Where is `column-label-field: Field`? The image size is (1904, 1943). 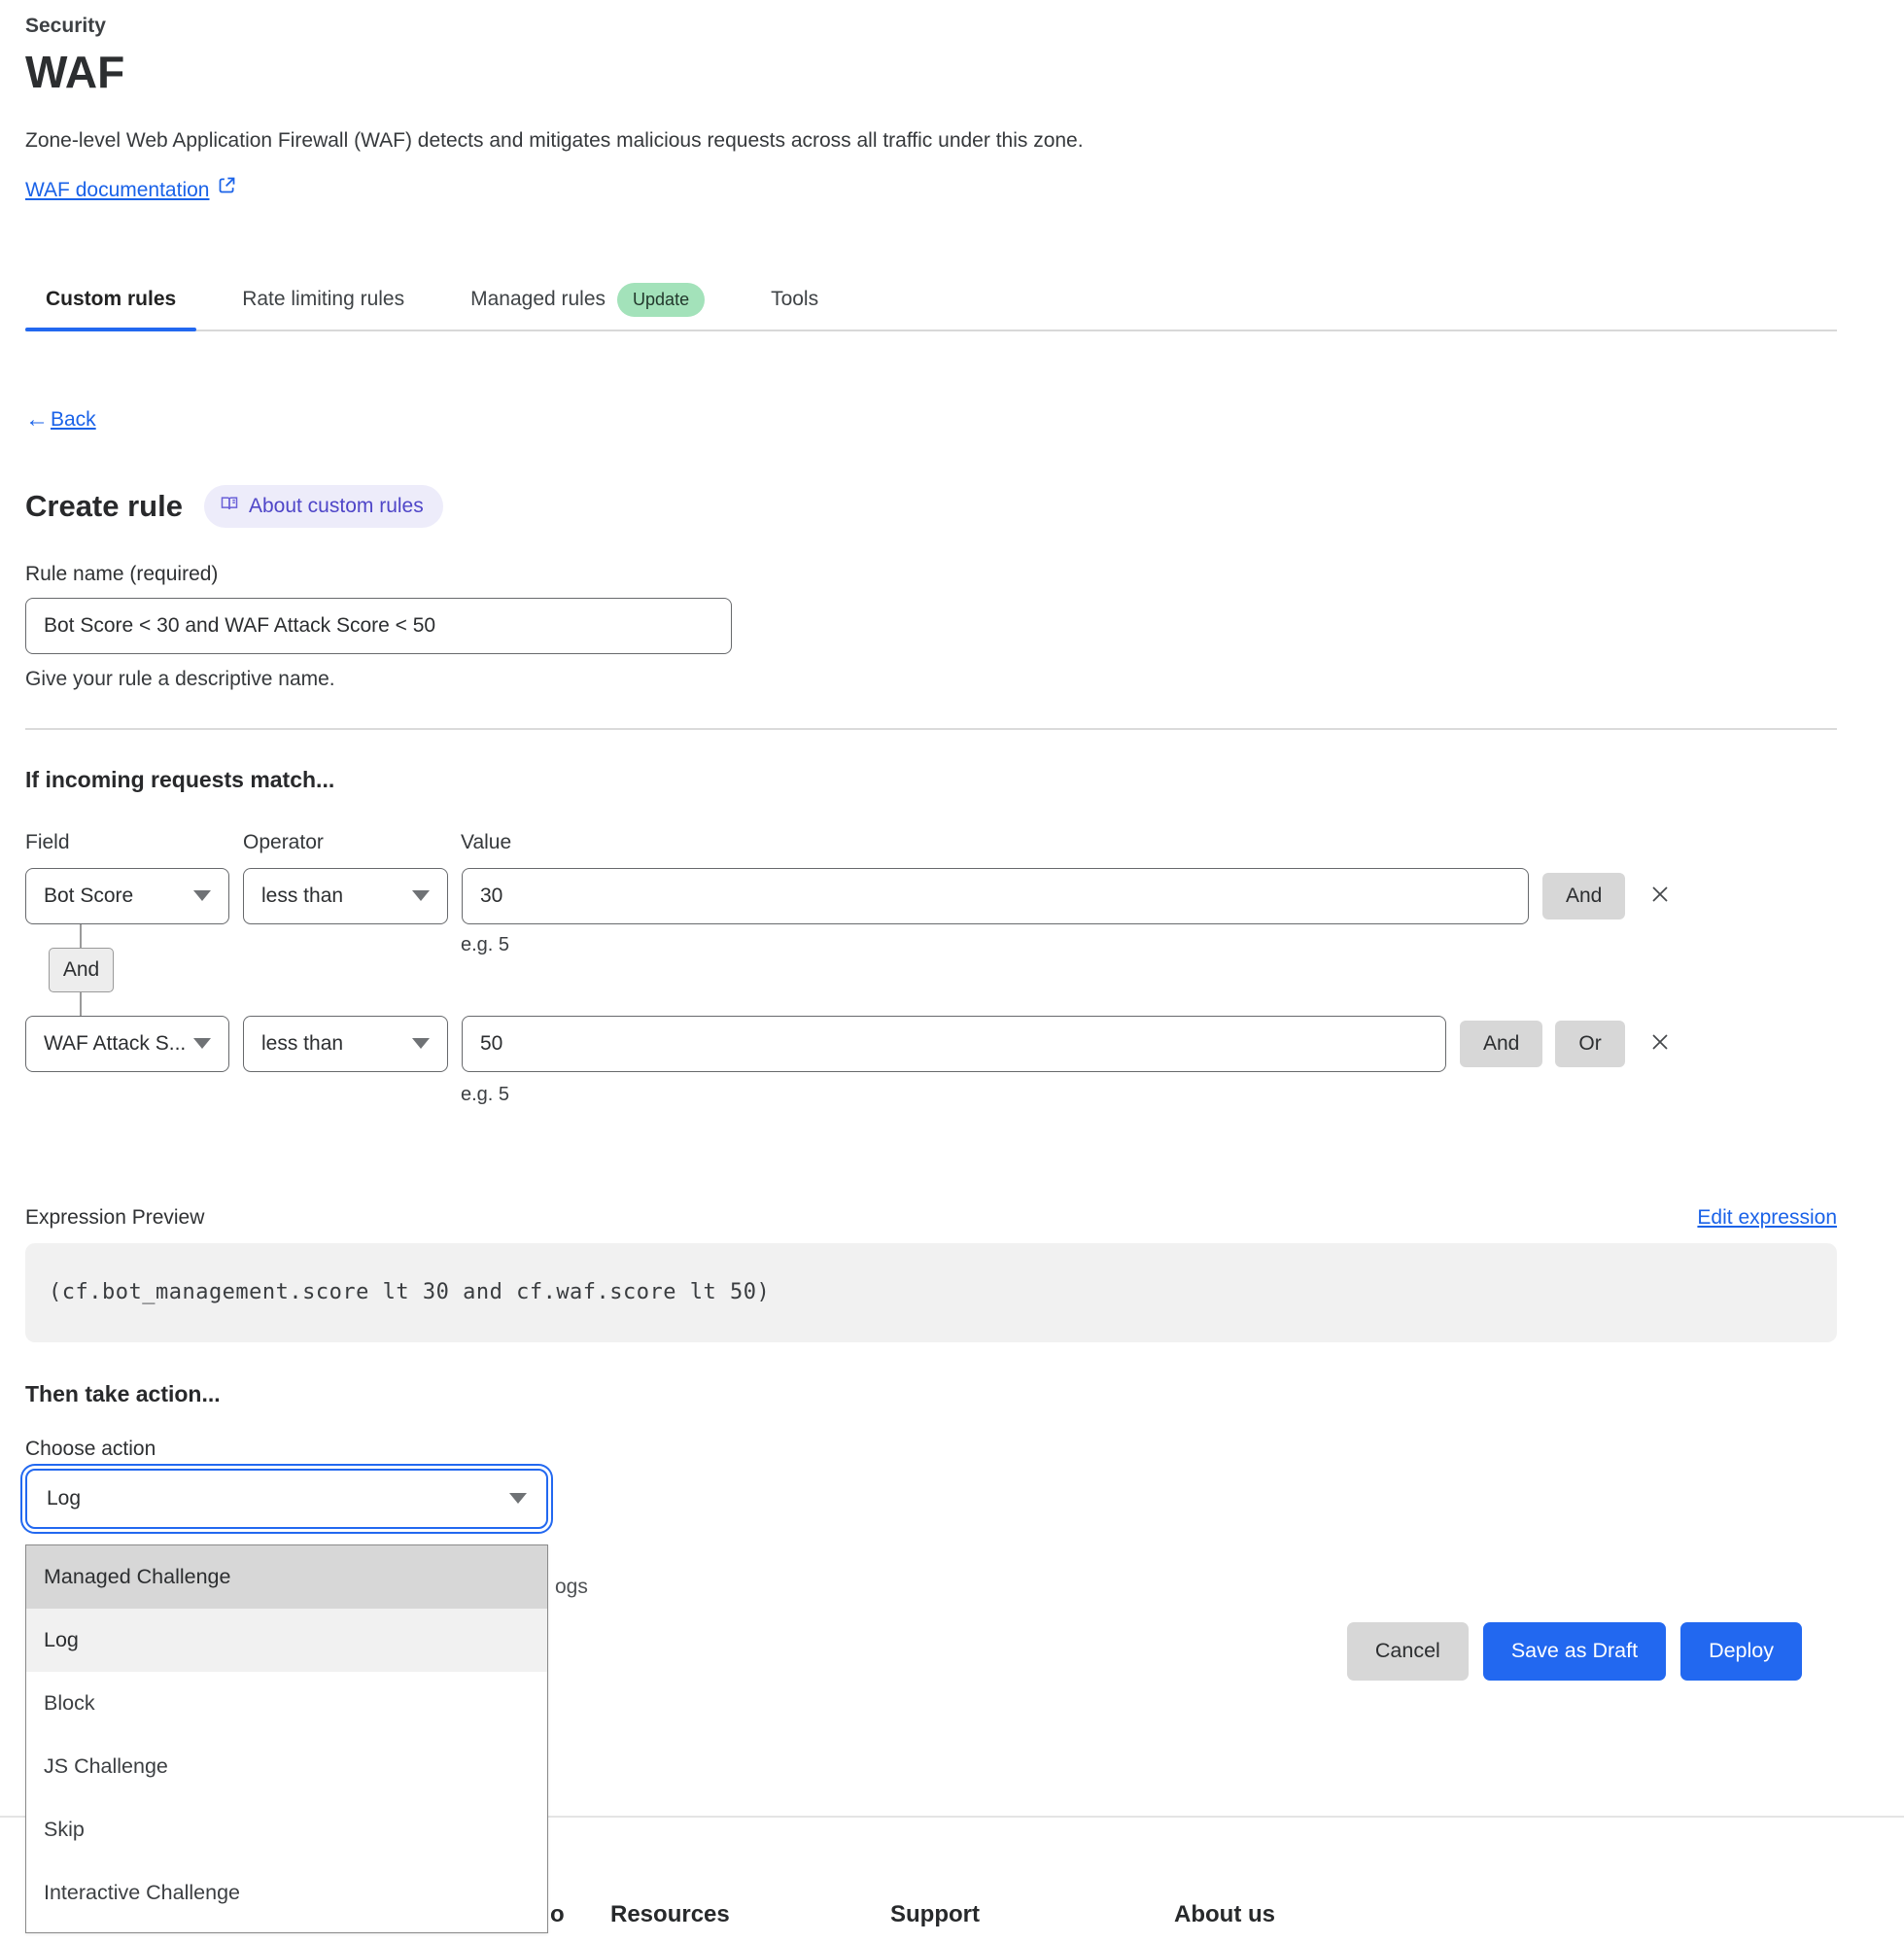
column-label-field: Field is located at coordinates (47, 841).